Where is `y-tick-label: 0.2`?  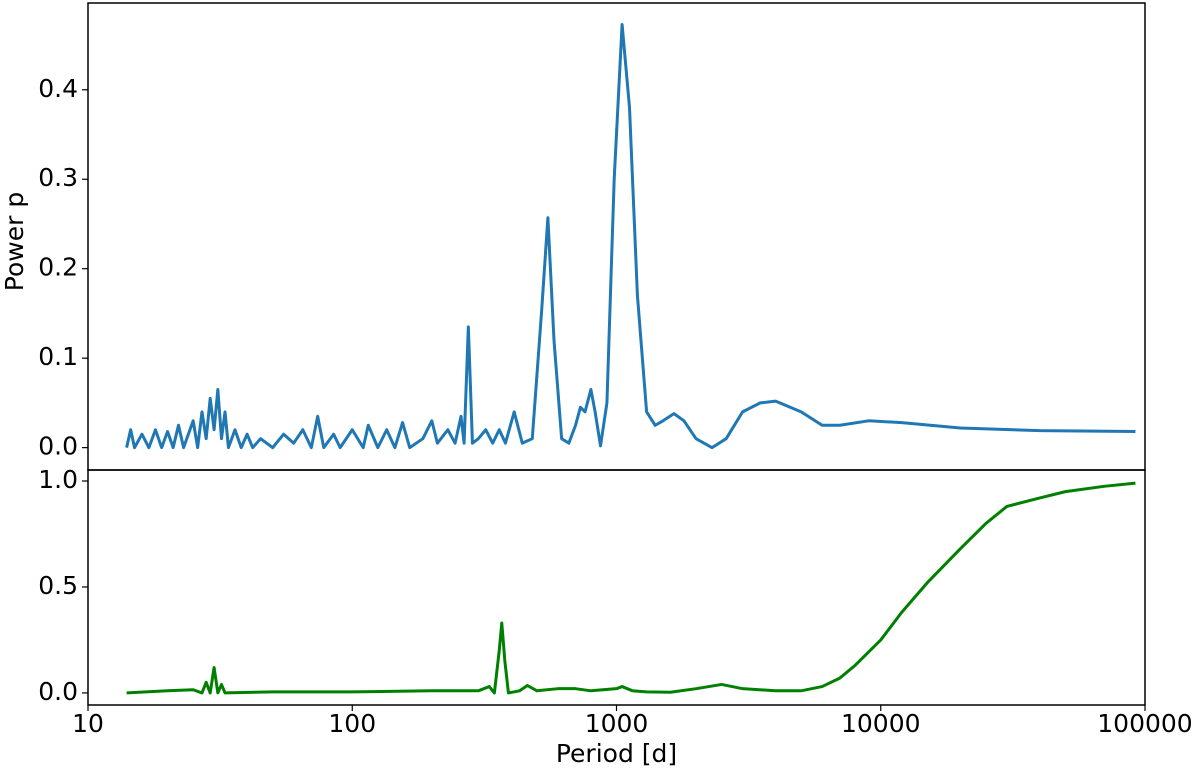
y-tick-label: 0.2 is located at coordinates (58, 267).